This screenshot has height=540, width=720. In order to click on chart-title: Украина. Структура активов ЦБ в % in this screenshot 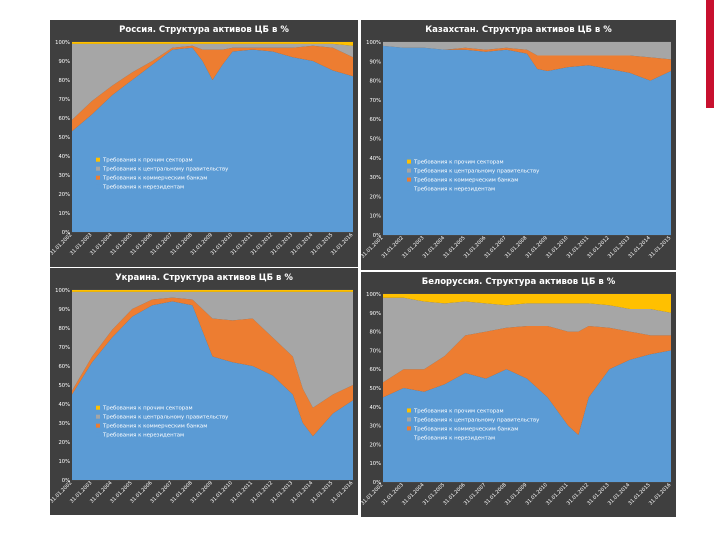, I will do `click(204, 278)`.